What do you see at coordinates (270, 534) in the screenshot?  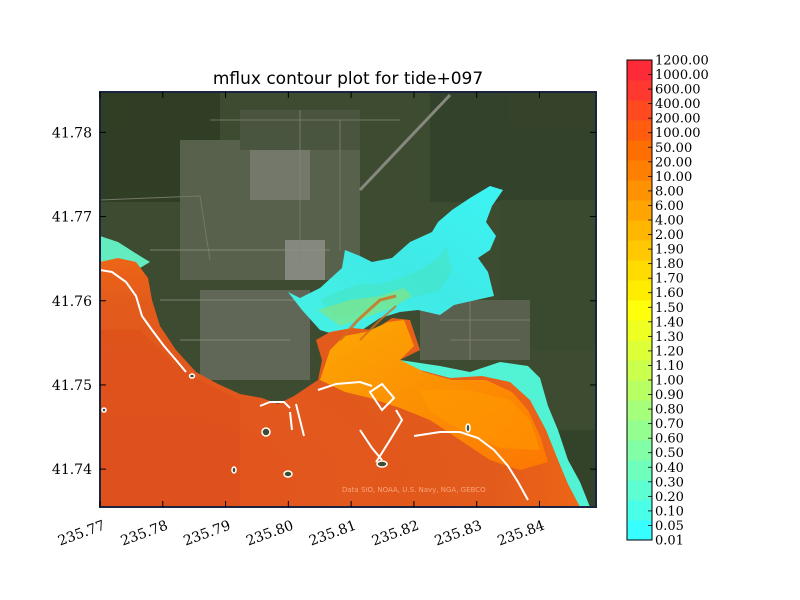 I see `x-tick-label: 235.80` at bounding box center [270, 534].